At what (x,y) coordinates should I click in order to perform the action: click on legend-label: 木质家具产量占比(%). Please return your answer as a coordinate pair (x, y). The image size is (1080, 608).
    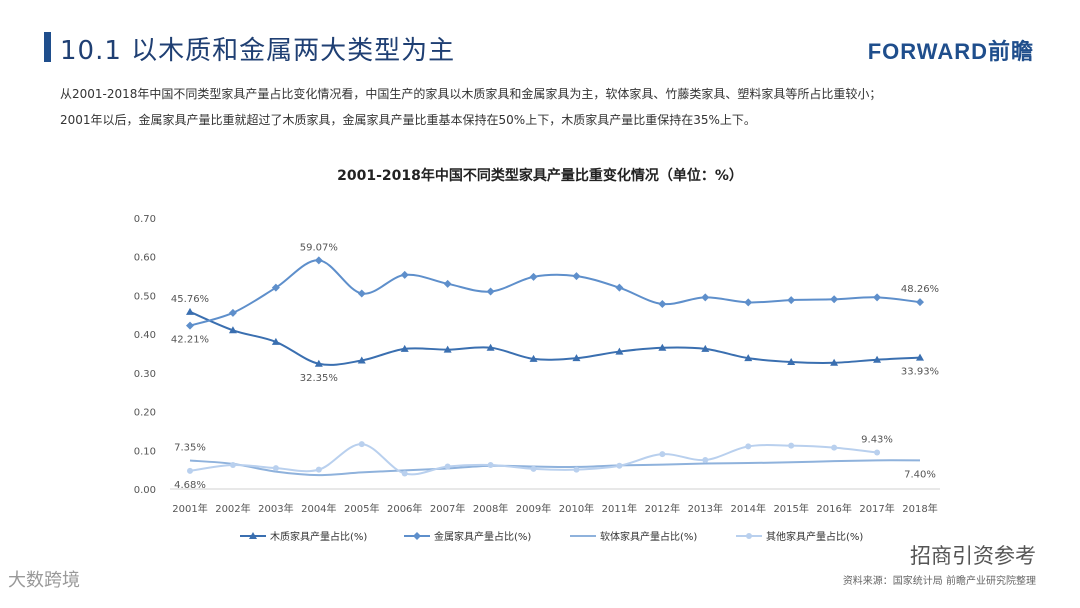
    Looking at the image, I should click on (318, 536).